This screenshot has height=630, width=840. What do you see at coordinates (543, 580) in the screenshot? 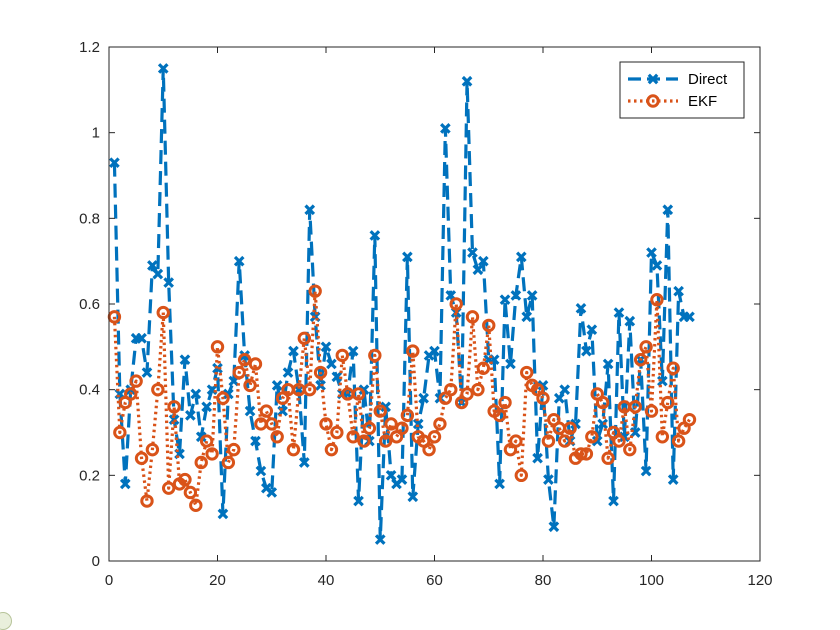
I see `x-tick-label: 80` at bounding box center [543, 580].